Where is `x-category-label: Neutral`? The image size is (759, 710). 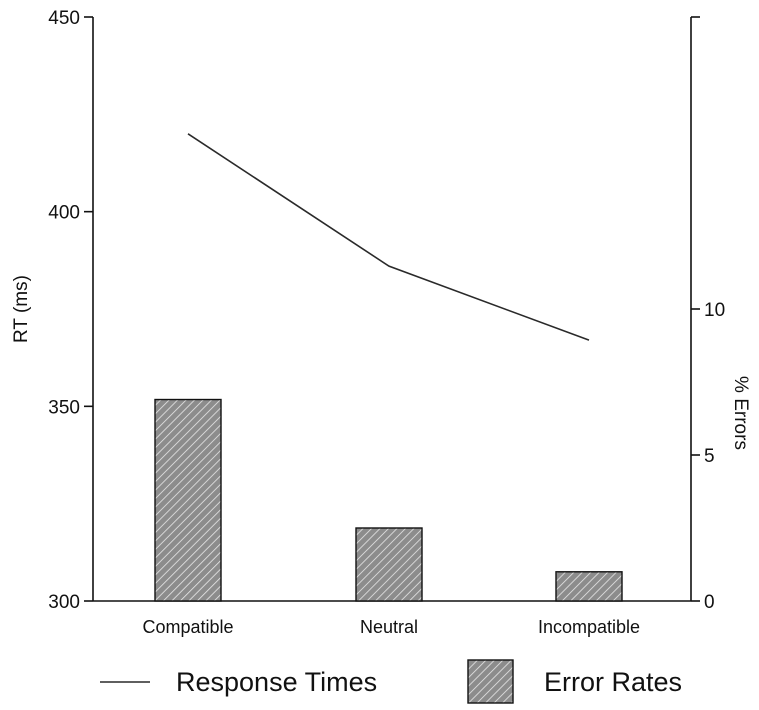
x-category-label: Neutral is located at coordinates (389, 627).